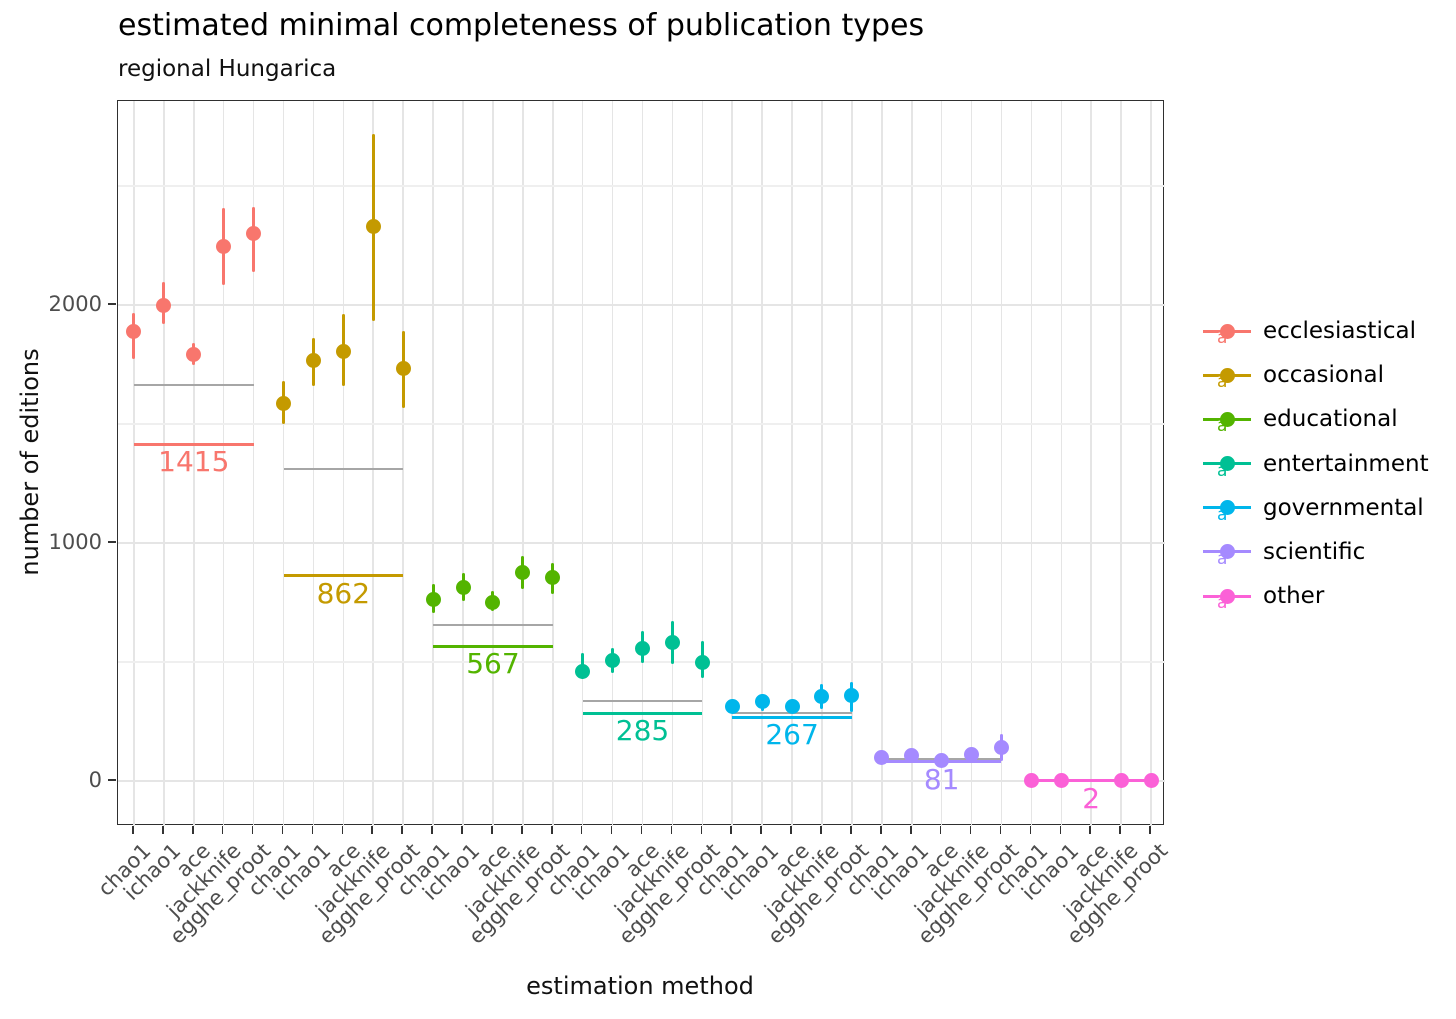  I want to click on estimate-line-educational, so click(493, 646).